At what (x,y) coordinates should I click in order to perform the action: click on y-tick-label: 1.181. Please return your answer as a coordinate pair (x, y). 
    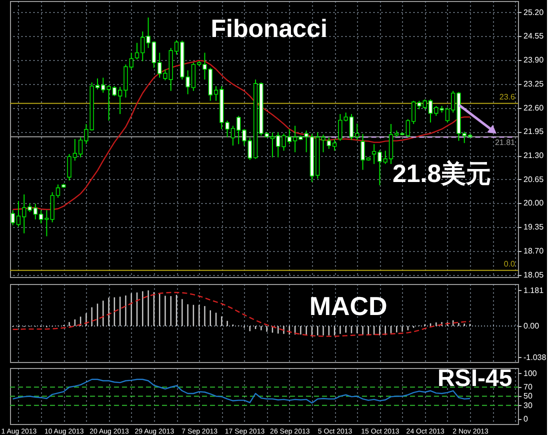
    Looking at the image, I should click on (534, 290).